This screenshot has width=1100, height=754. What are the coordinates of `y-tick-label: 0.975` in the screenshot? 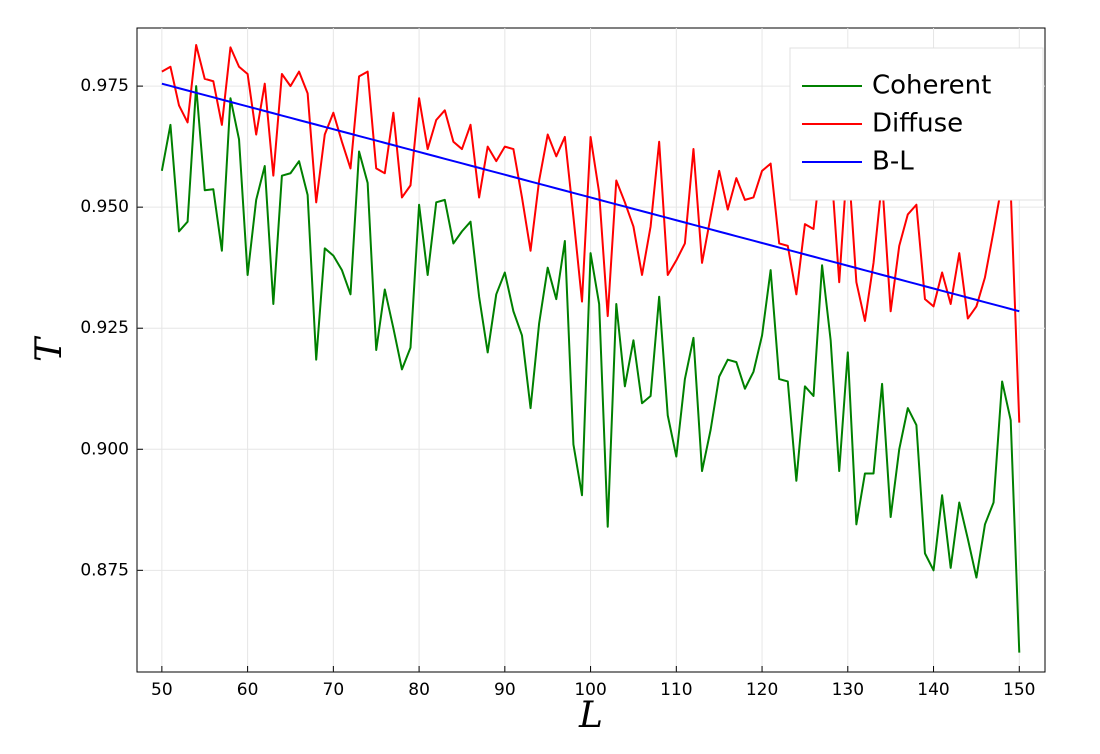 It's located at (104, 86).